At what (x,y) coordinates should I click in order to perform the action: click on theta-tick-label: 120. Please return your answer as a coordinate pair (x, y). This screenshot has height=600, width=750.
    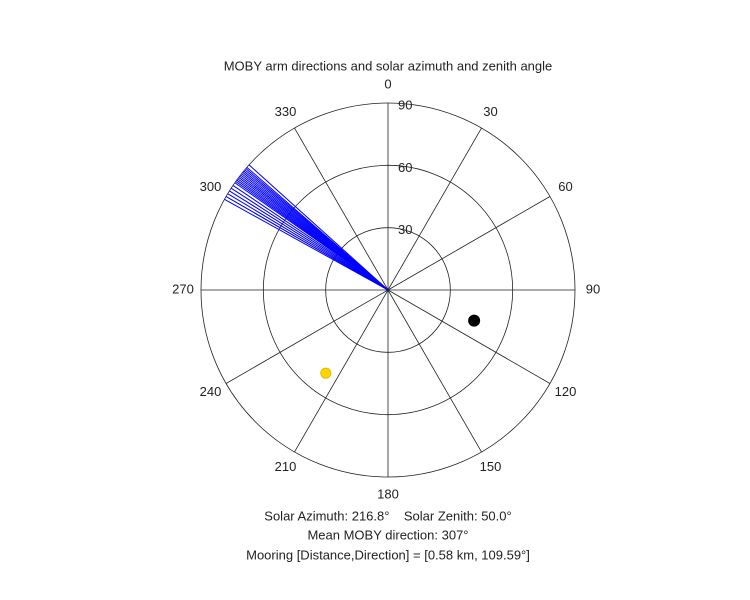
    Looking at the image, I should click on (566, 391).